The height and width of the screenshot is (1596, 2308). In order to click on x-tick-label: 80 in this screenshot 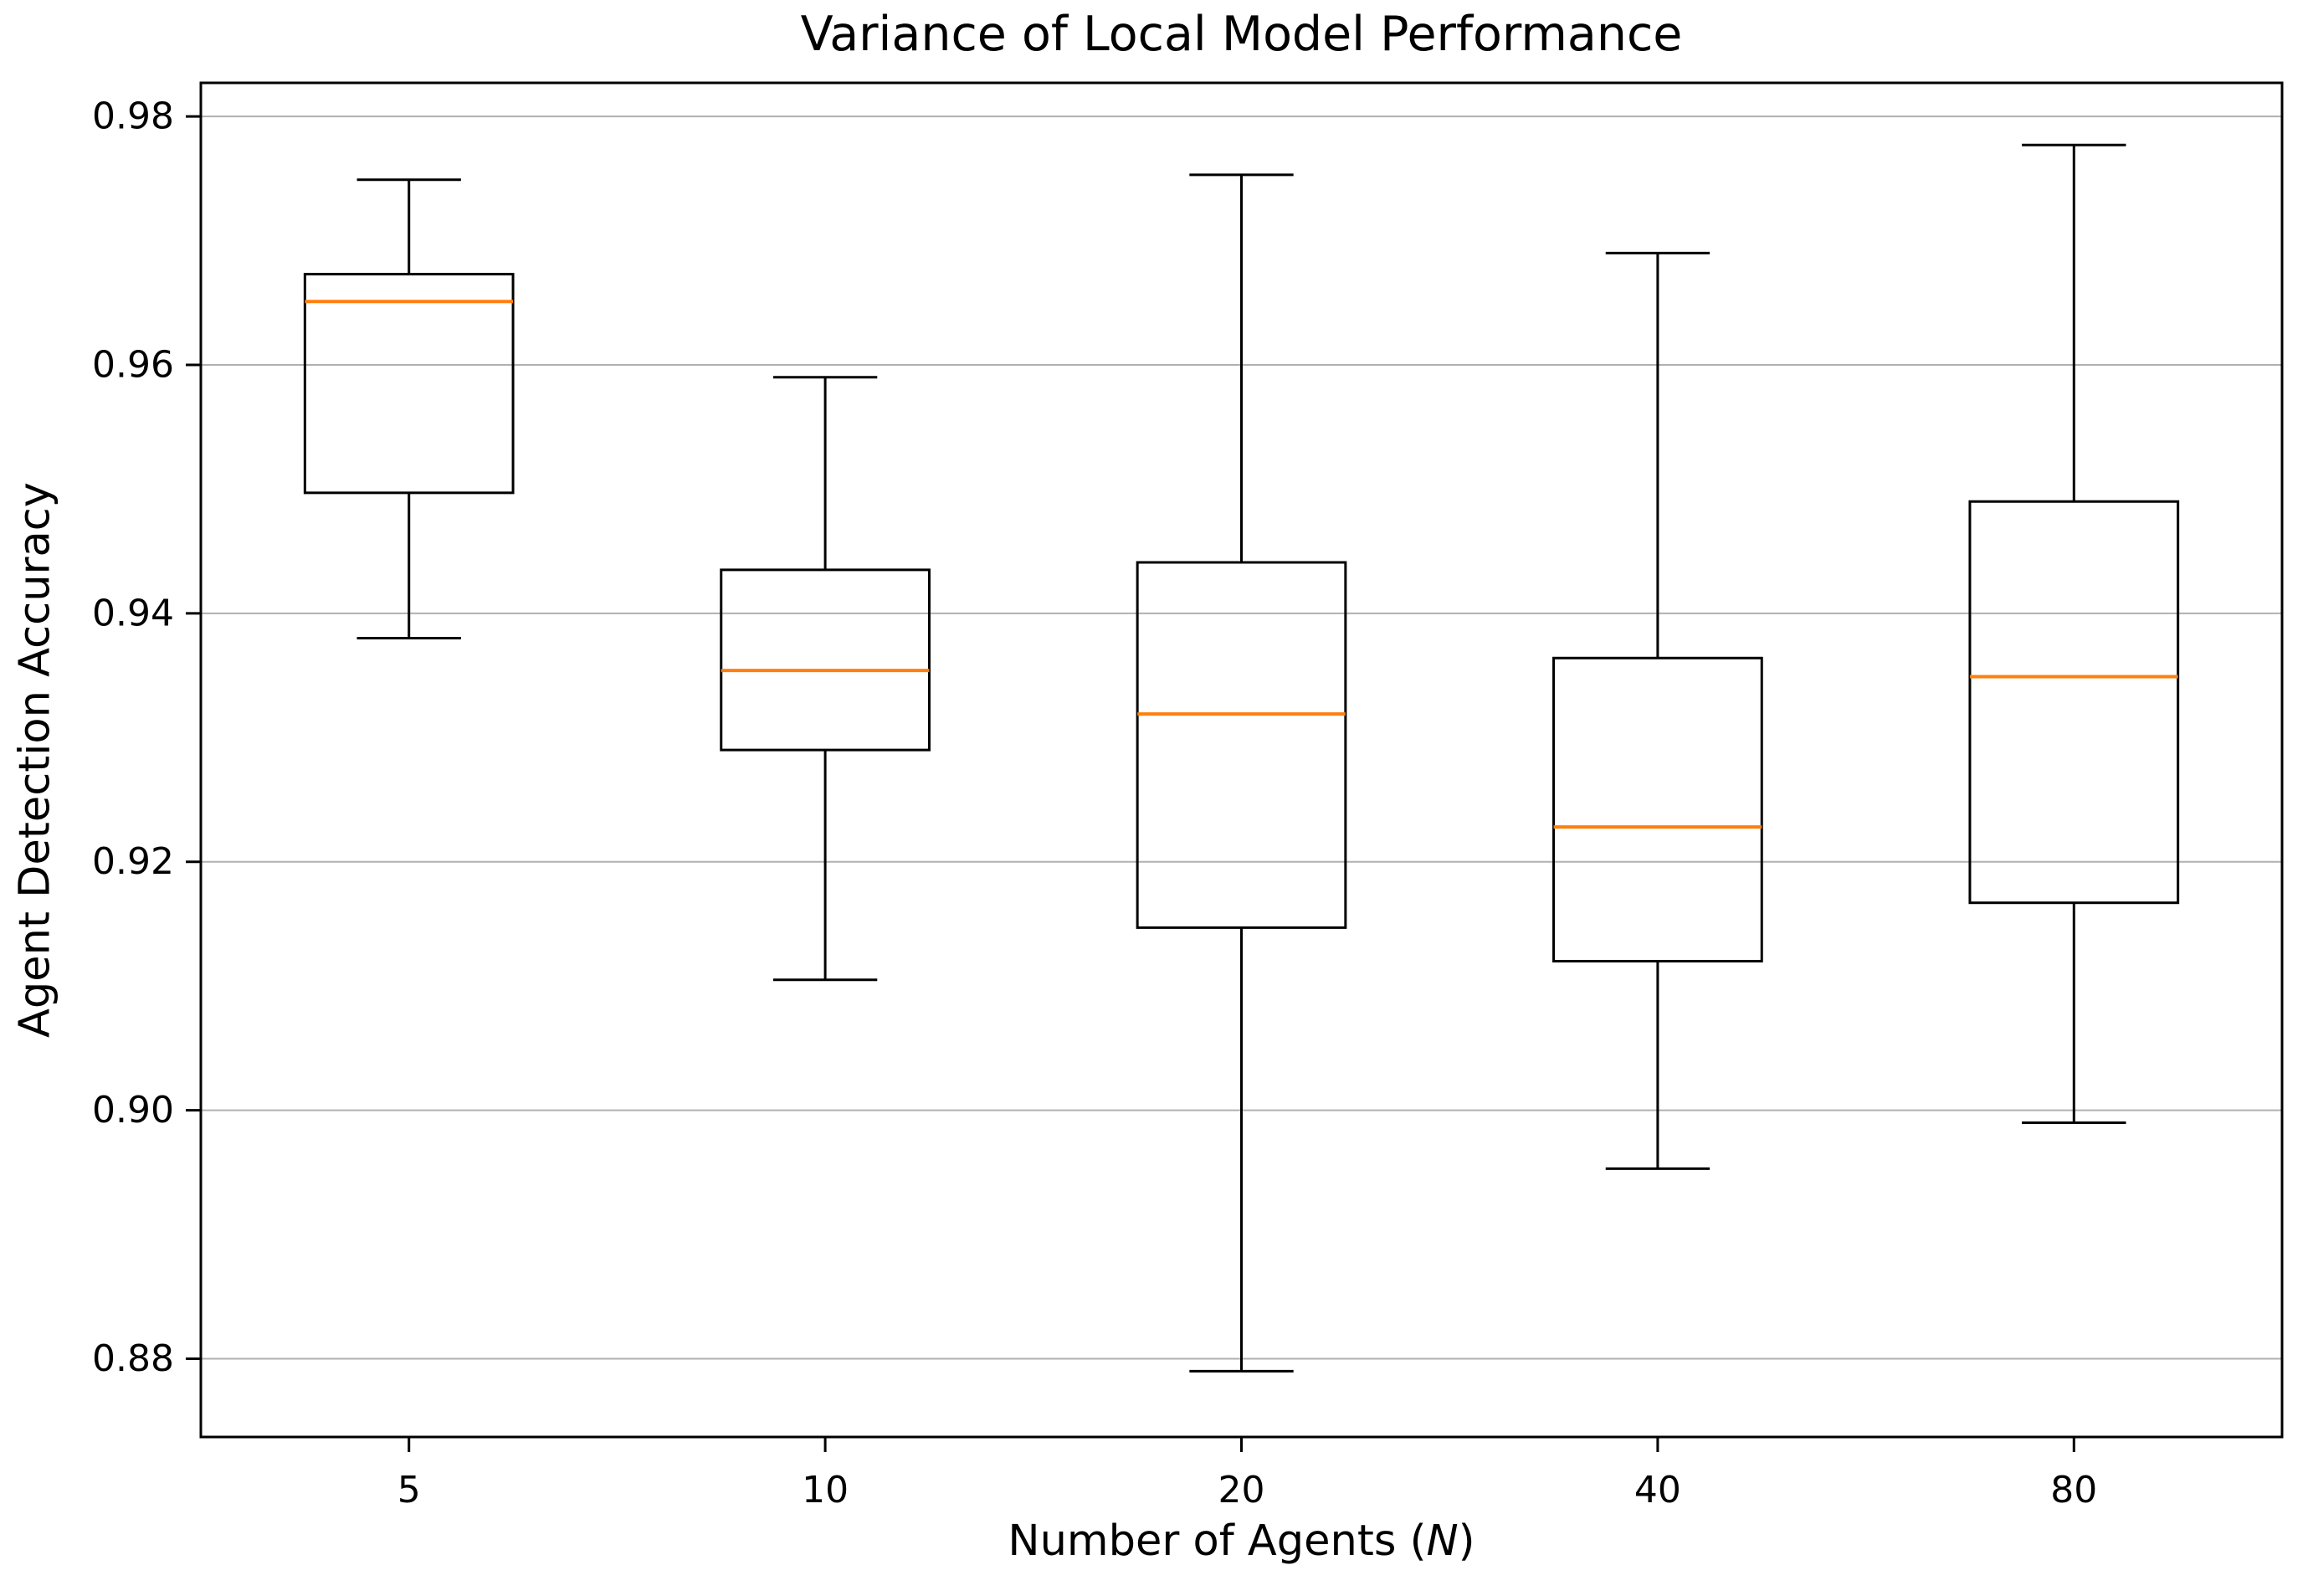, I will do `click(2073, 1490)`.